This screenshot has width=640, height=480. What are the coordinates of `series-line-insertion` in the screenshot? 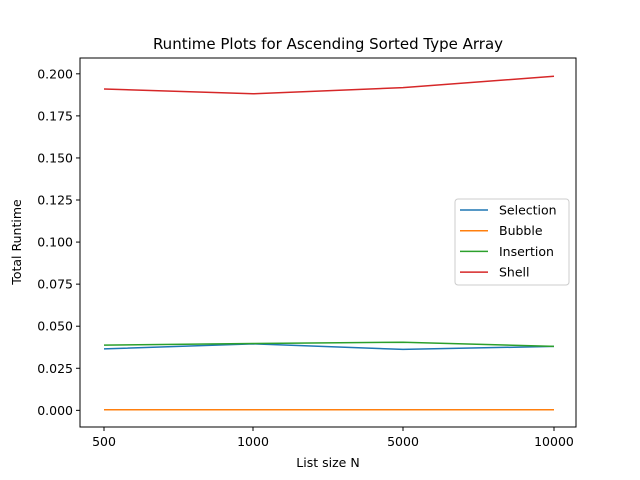 It's located at (329, 344).